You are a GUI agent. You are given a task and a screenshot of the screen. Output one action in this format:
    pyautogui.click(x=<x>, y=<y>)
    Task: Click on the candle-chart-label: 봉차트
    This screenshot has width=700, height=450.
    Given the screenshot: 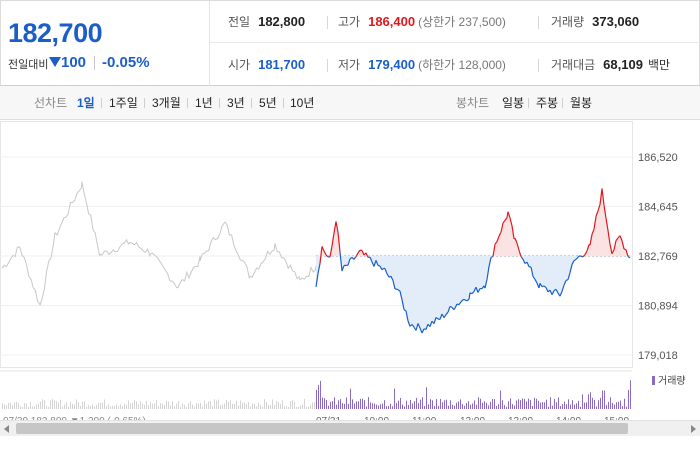 What is the action you would take?
    pyautogui.click(x=473, y=103)
    